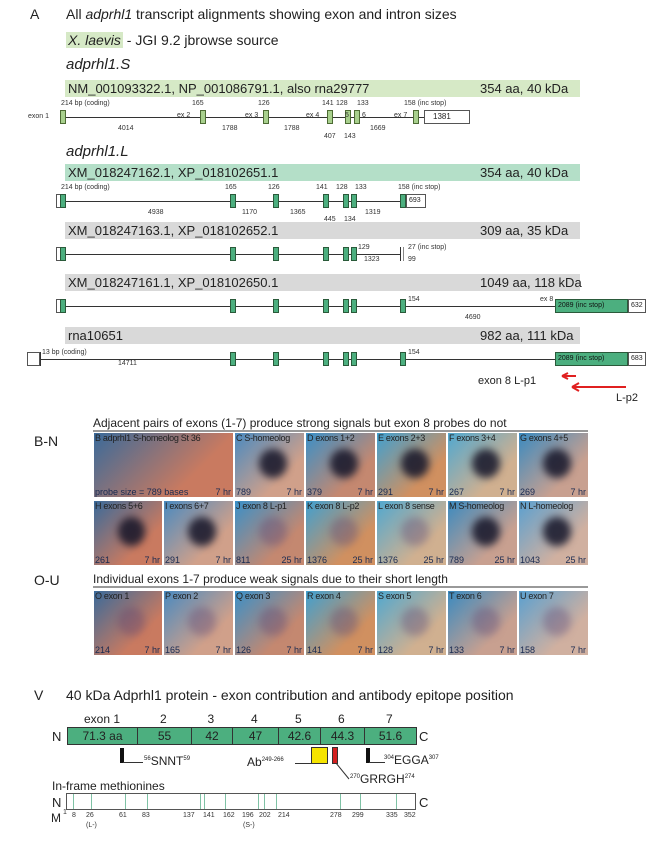 Image resolution: width=662 pixels, height=863 pixels. I want to click on exon-label: ex 7, so click(401, 115).